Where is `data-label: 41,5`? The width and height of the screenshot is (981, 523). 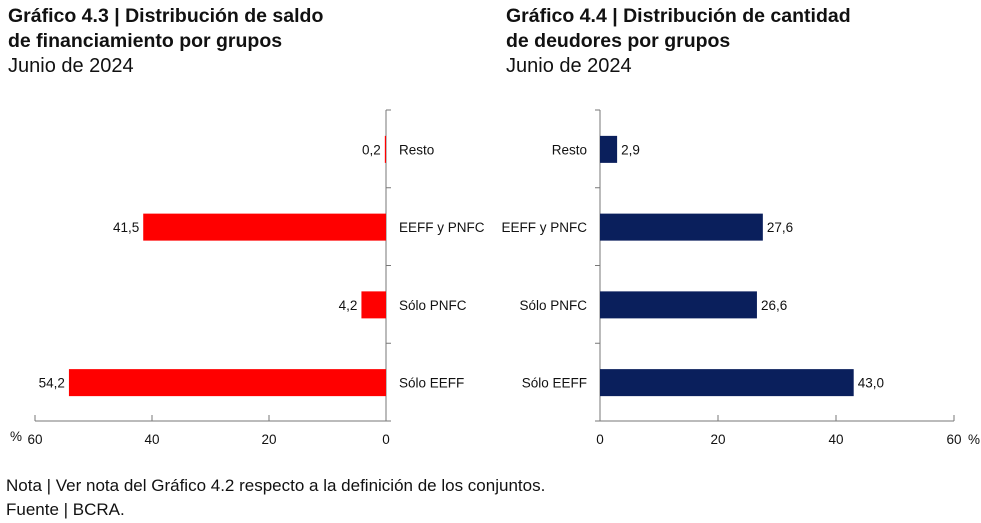 data-label: 41,5 is located at coordinates (126, 227).